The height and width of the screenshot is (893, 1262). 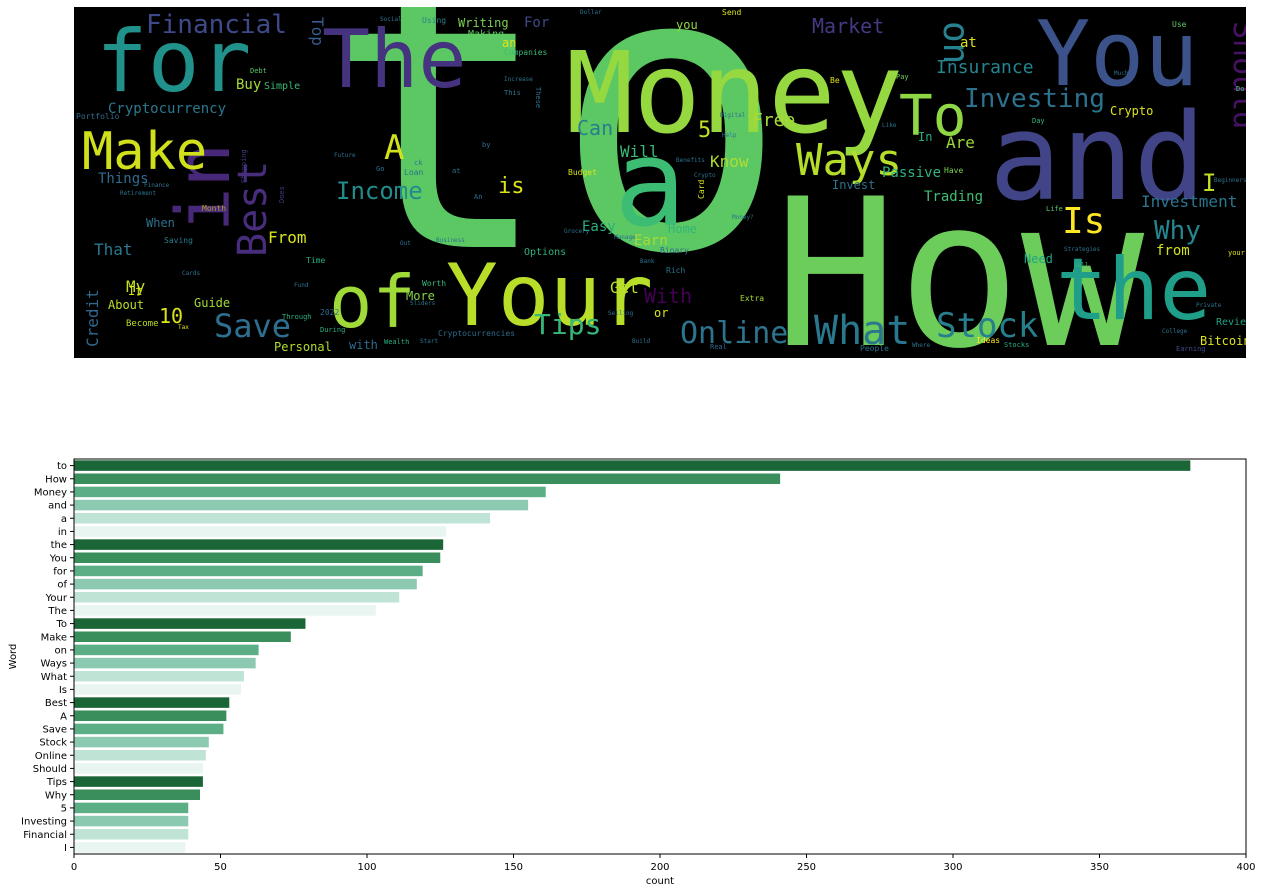 What do you see at coordinates (682, 229) in the screenshot?
I see `cloud-word: Home` at bounding box center [682, 229].